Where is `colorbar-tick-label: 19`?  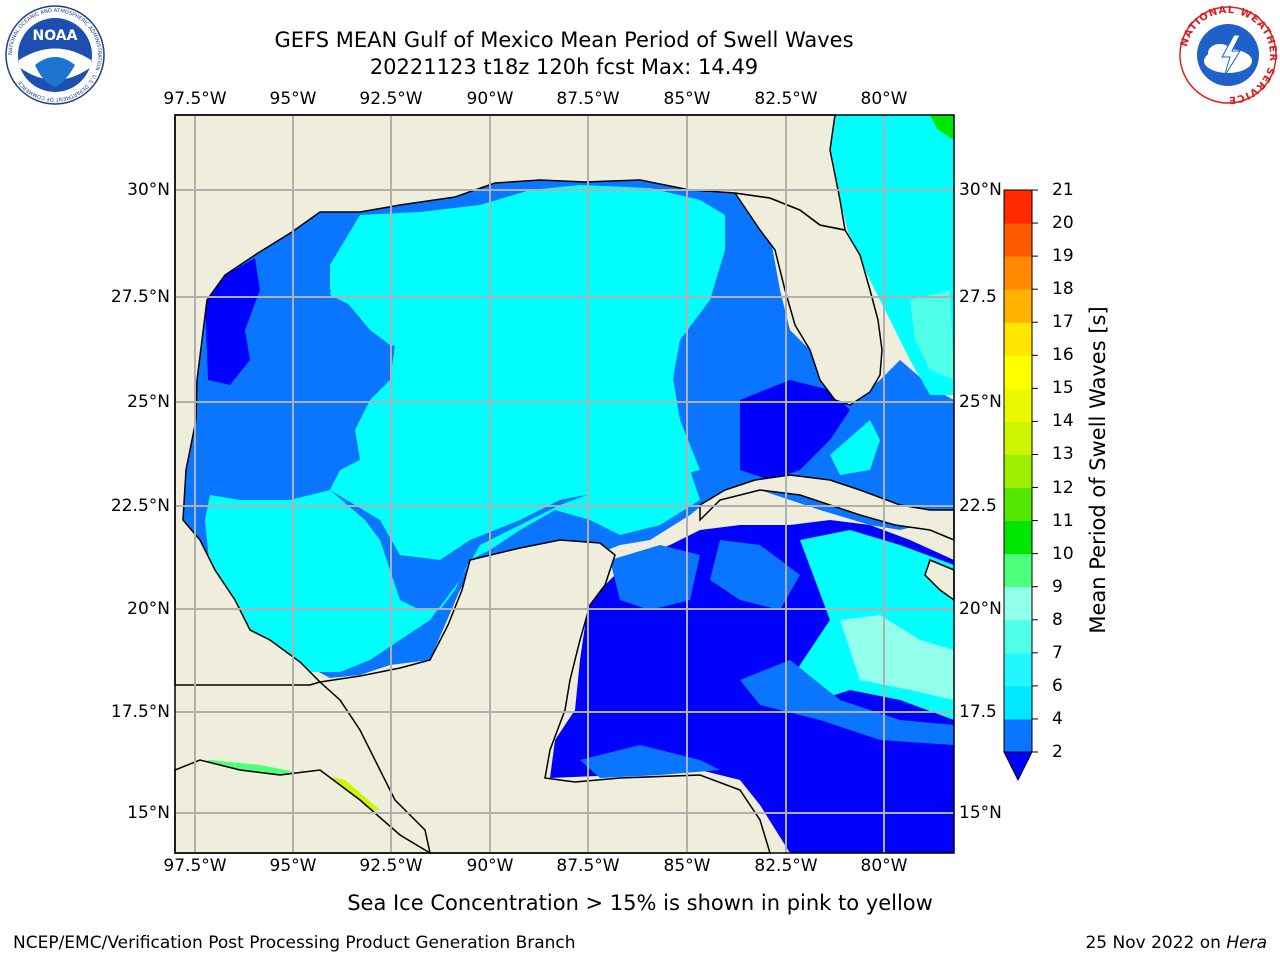
colorbar-tick-label: 19 is located at coordinates (1063, 256).